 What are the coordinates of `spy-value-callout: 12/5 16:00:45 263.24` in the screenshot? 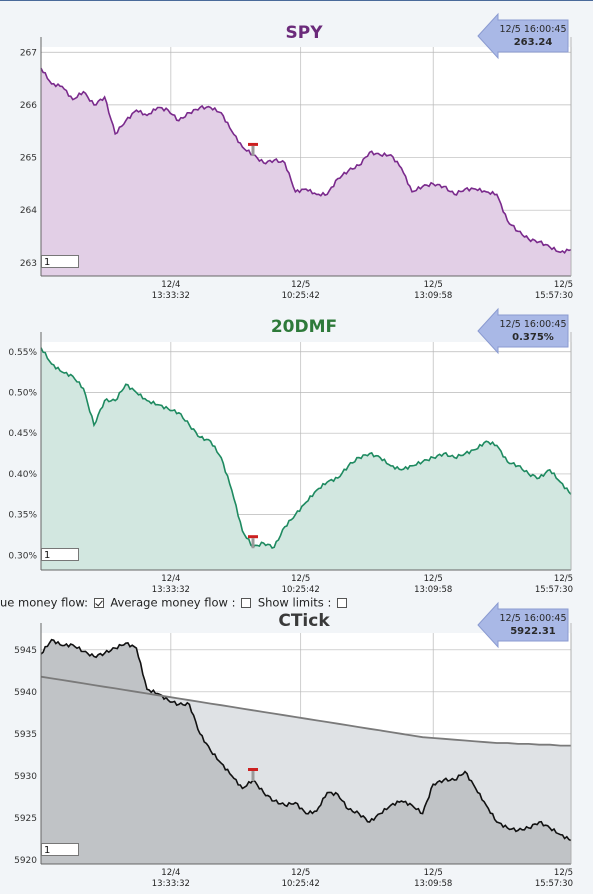 It's located at (523, 36).